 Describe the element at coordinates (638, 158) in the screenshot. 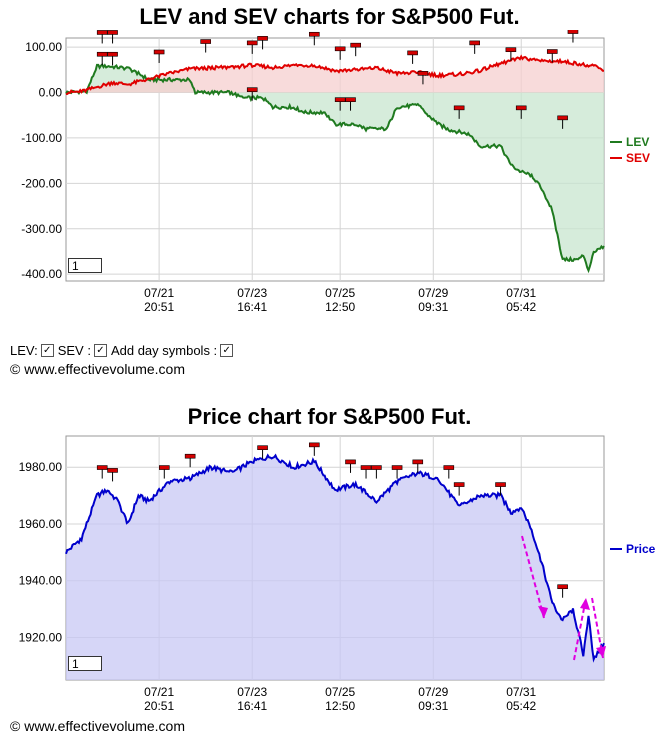

I see `legend-label: SEV` at that location.